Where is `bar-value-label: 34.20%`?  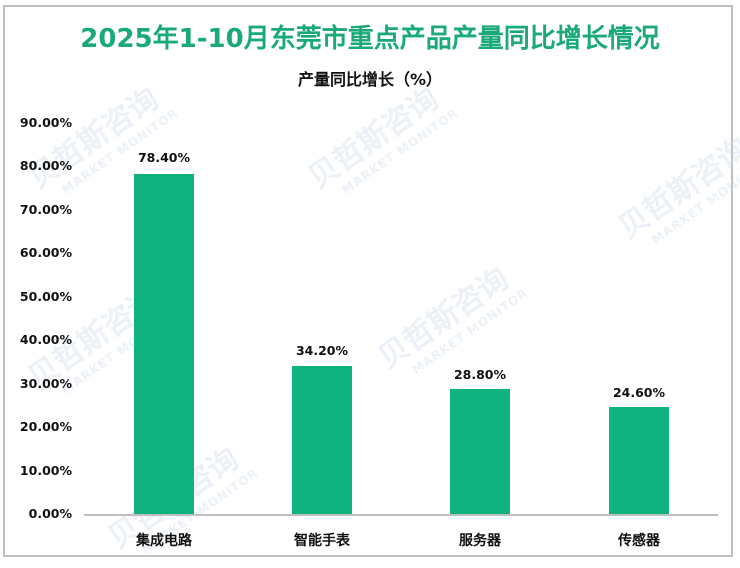 bar-value-label: 34.20% is located at coordinates (322, 350).